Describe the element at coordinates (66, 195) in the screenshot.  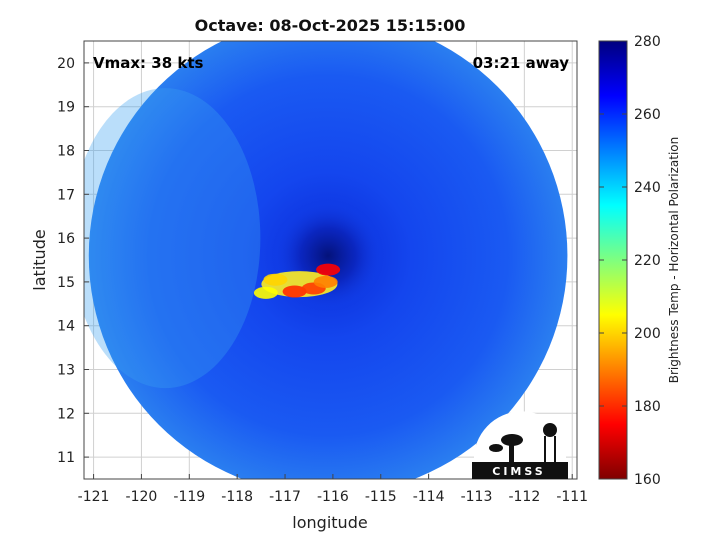
I see `y-tick-label: 17` at that location.